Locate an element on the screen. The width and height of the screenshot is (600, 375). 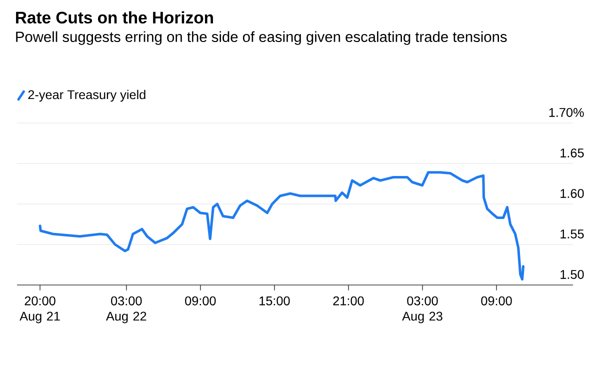
x-tick-label: 21:00 is located at coordinates (348, 301).